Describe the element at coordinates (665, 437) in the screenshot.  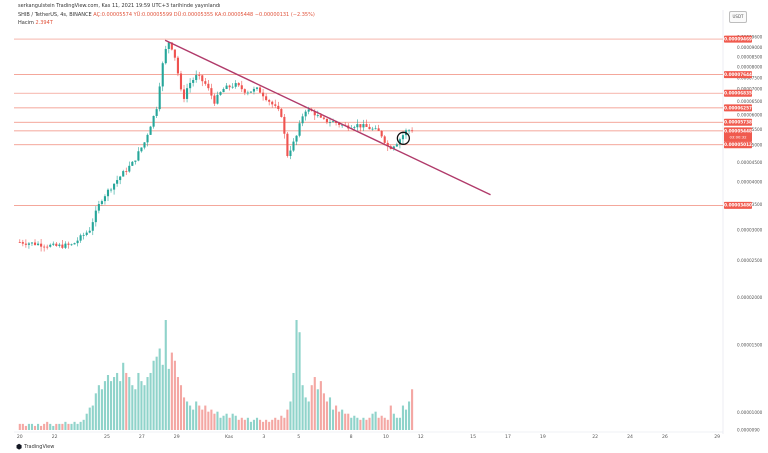
I see `time-tick-label: 26` at that location.